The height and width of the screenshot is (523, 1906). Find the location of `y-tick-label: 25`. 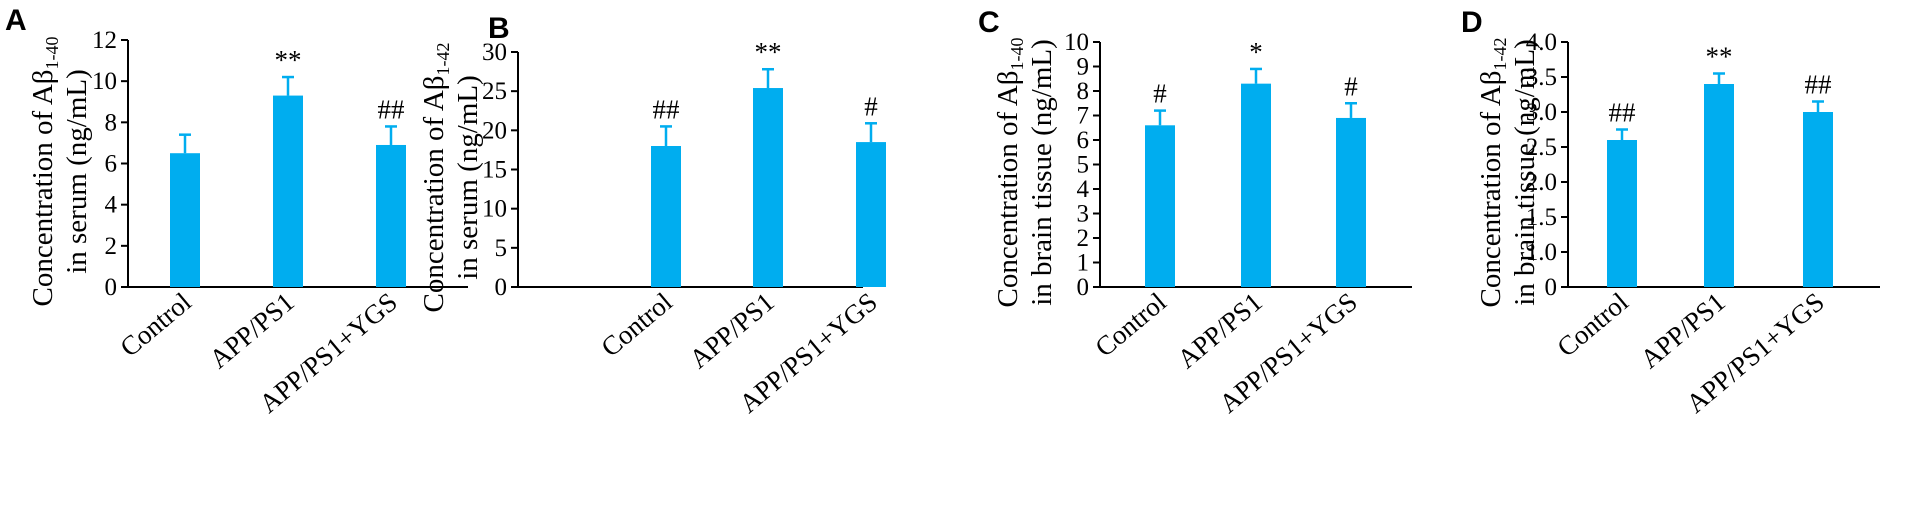

y-tick-label: 25 is located at coordinates (494, 91).